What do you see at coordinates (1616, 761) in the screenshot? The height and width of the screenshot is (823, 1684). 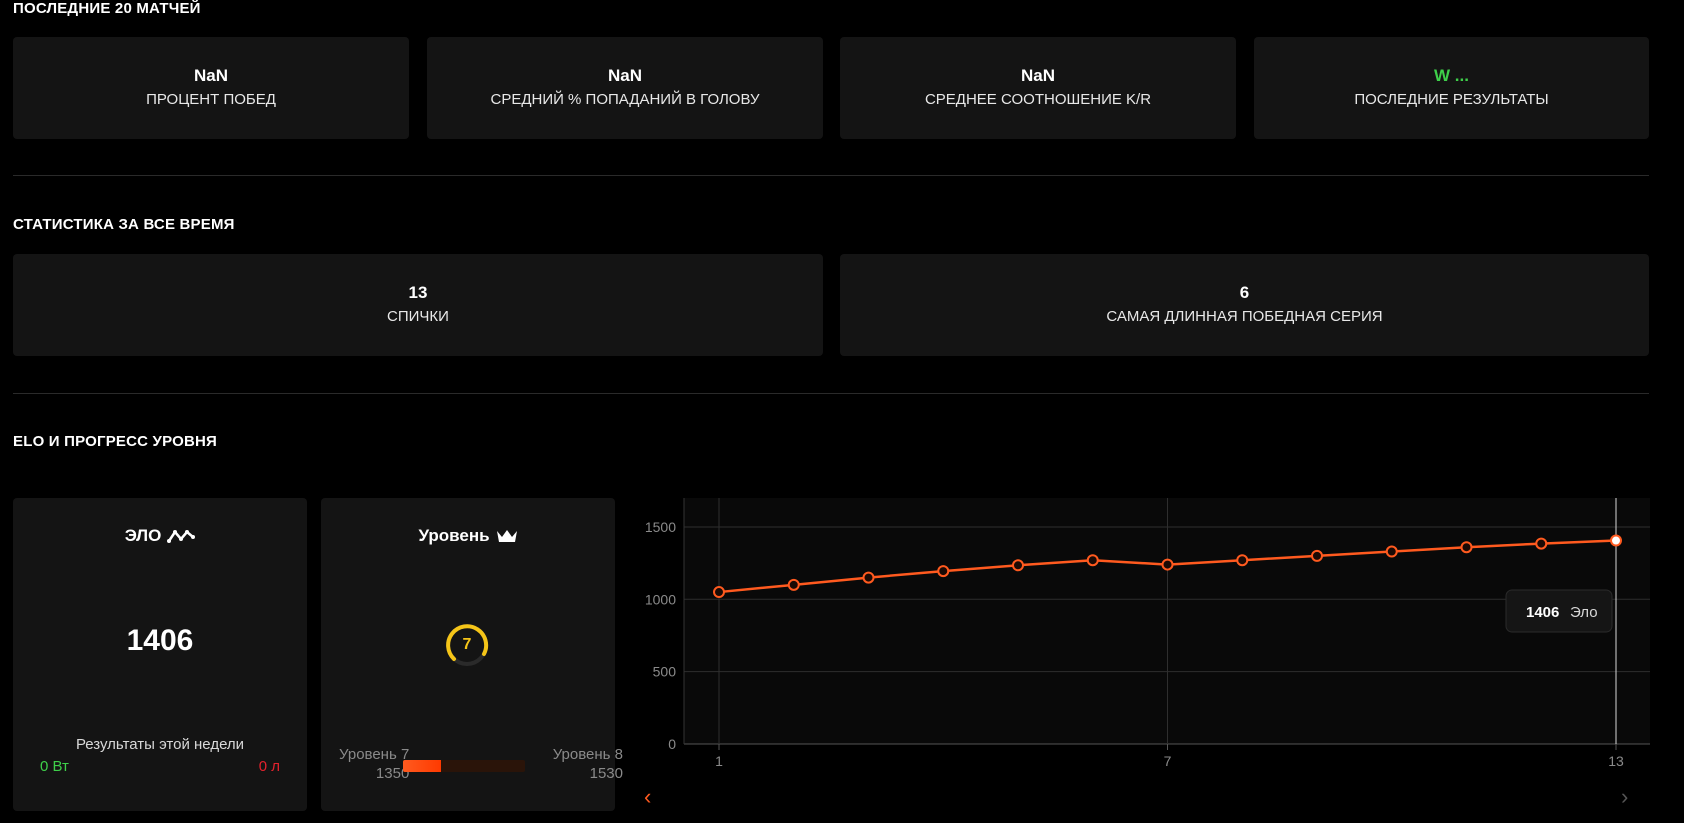 I see `x-tick-label: 13` at bounding box center [1616, 761].